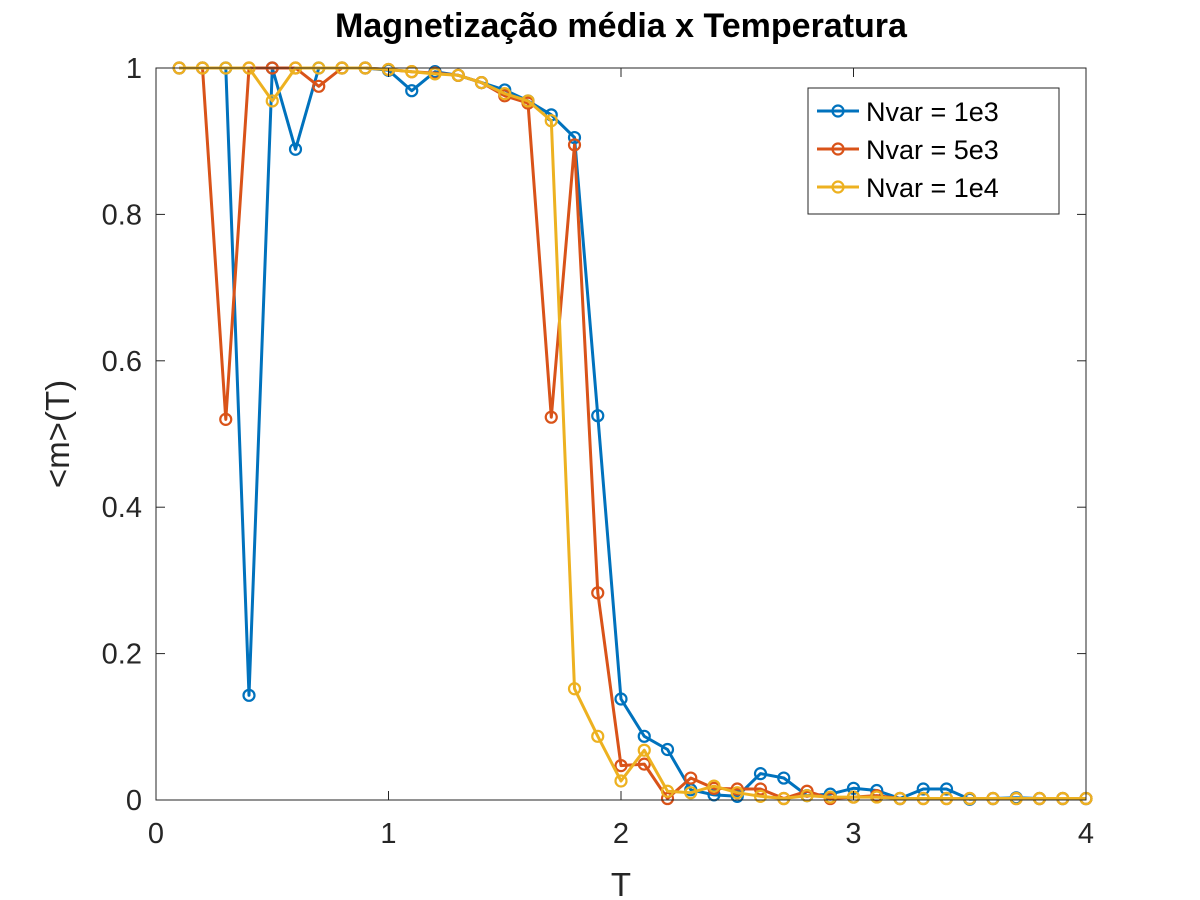  I want to click on legend-label: Nvar = 1e3, so click(932, 112).